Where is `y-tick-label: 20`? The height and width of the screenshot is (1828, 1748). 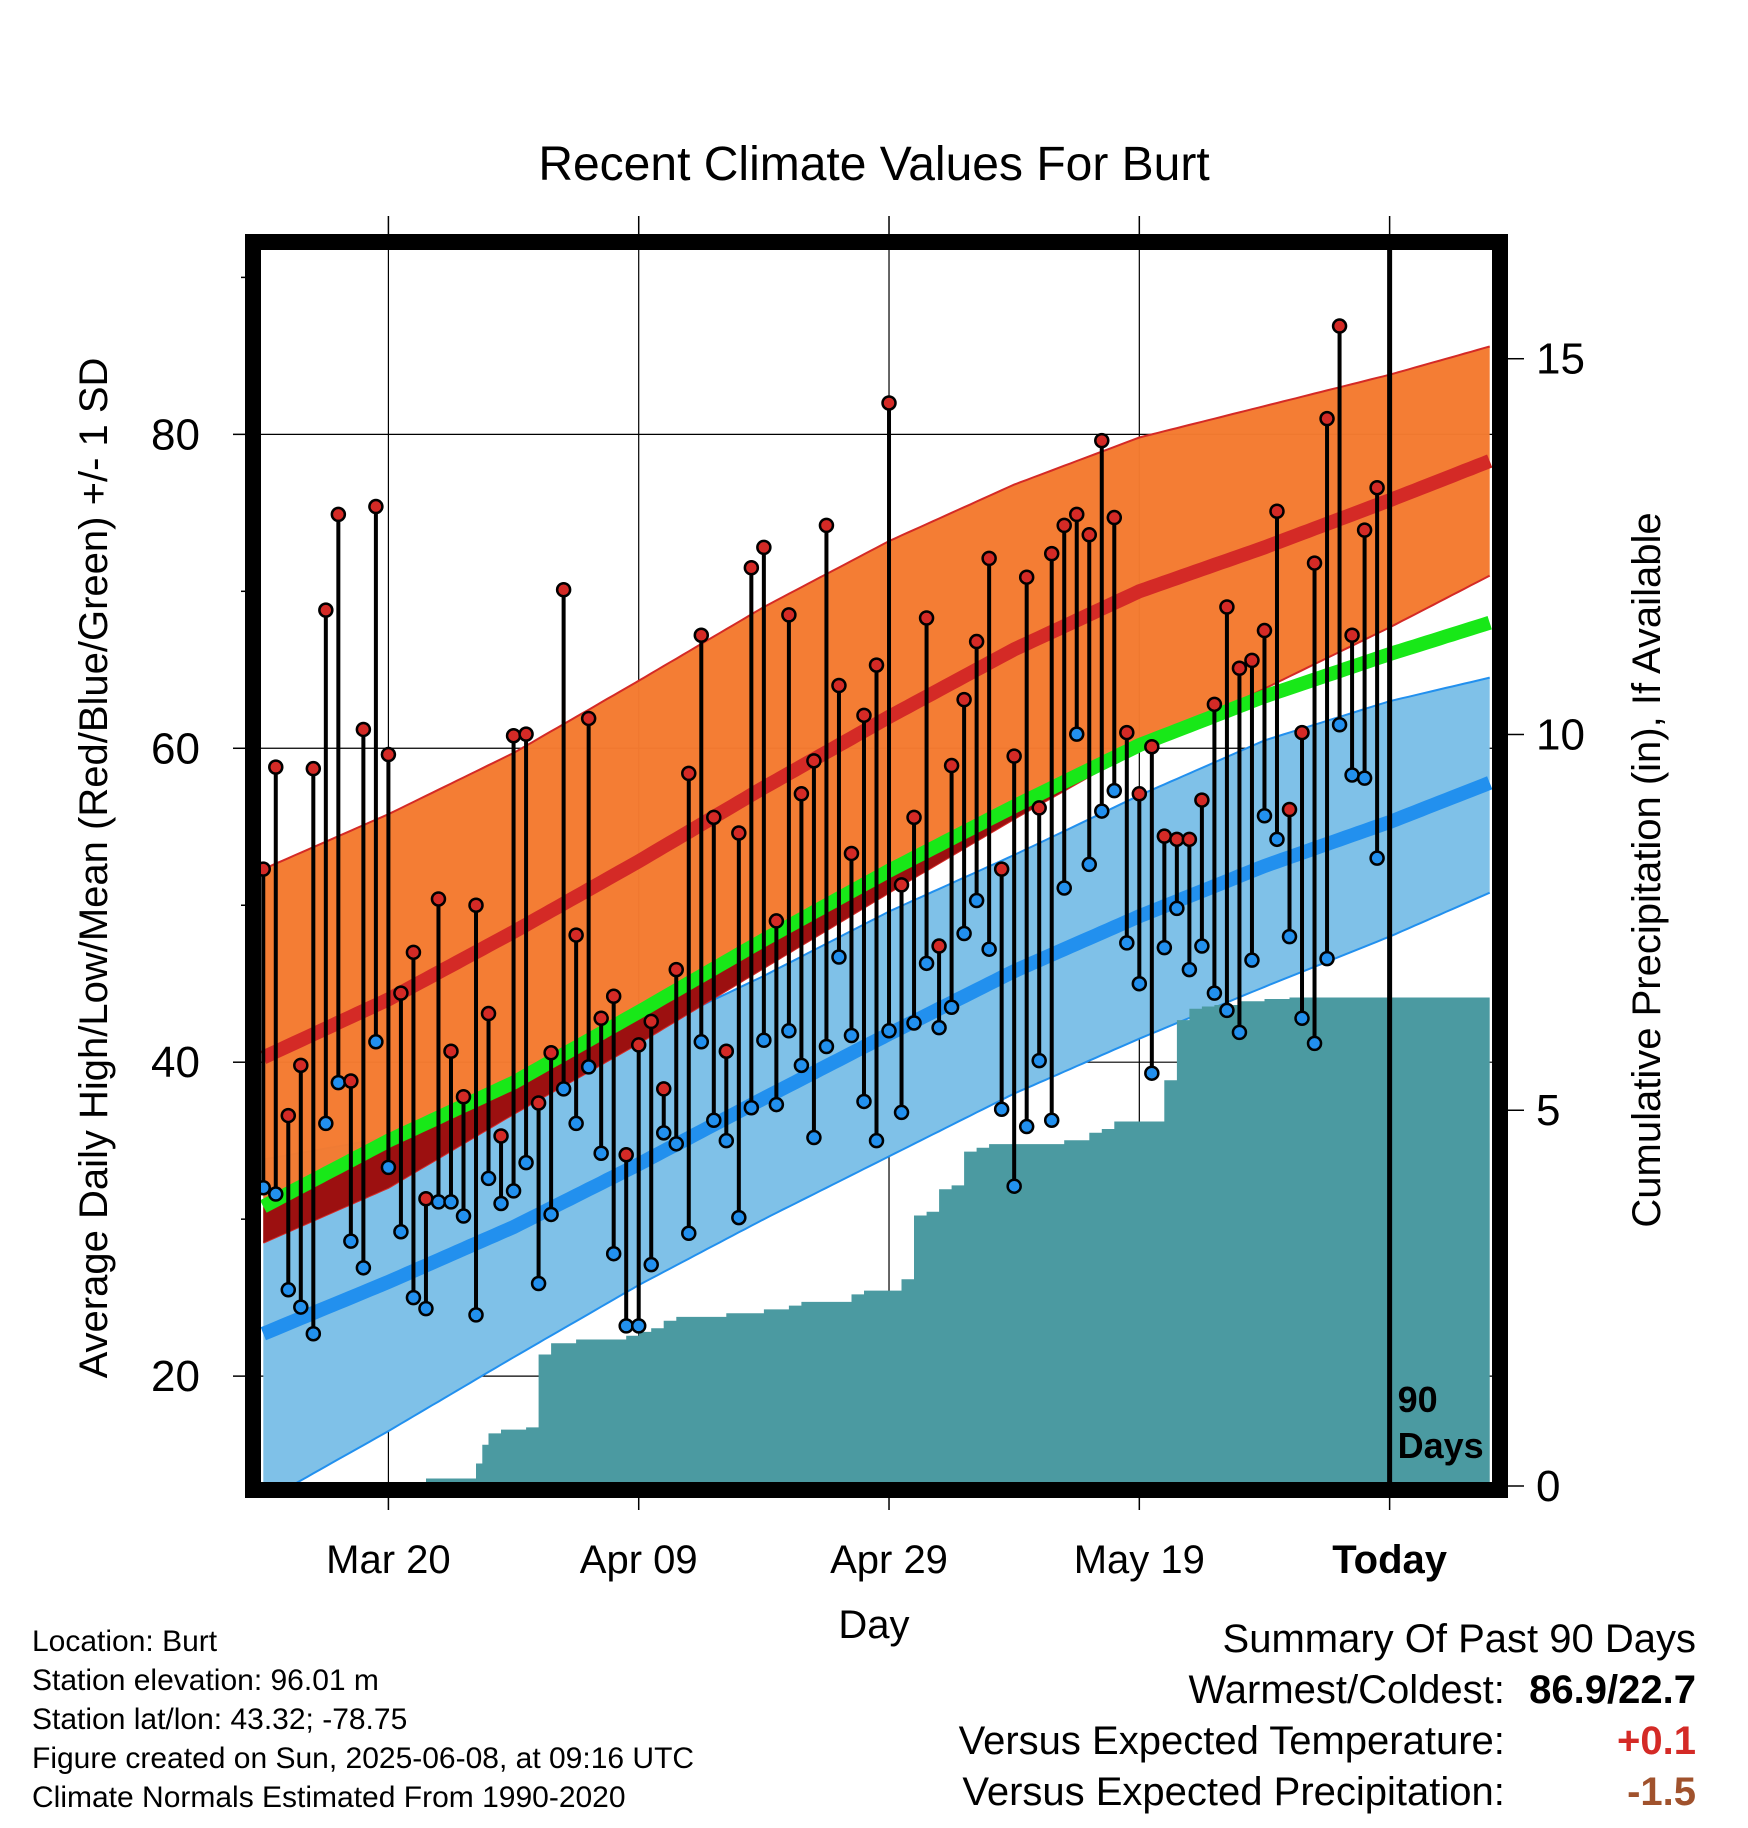
y-tick-label: 20 is located at coordinates (175, 1376).